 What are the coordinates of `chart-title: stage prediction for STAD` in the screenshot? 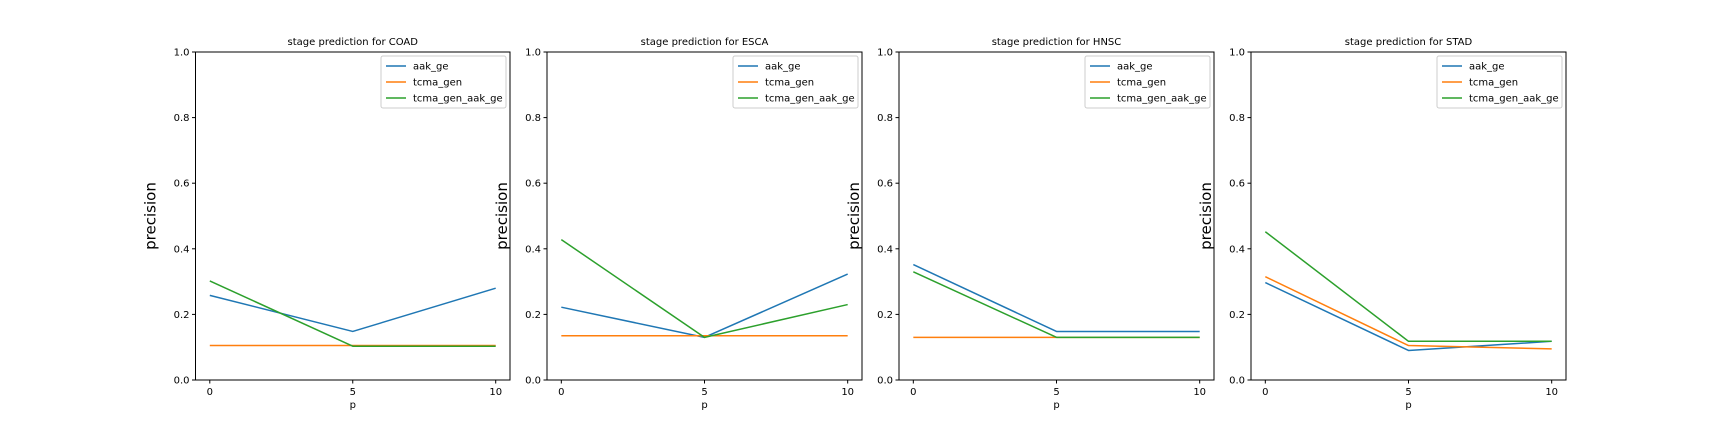 It's located at (1409, 42).